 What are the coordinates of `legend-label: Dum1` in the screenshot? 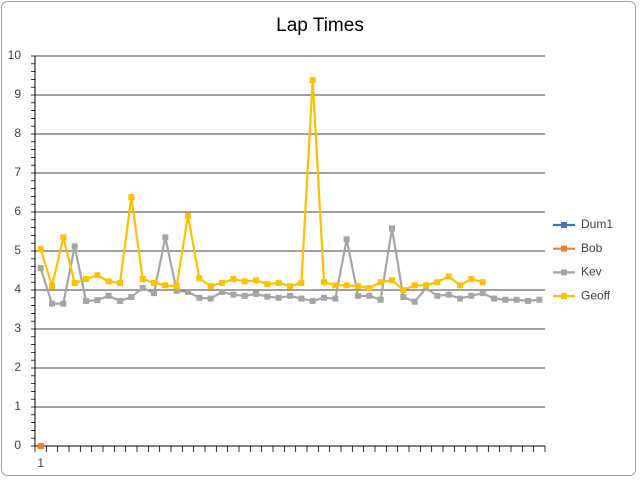 It's located at (597, 224).